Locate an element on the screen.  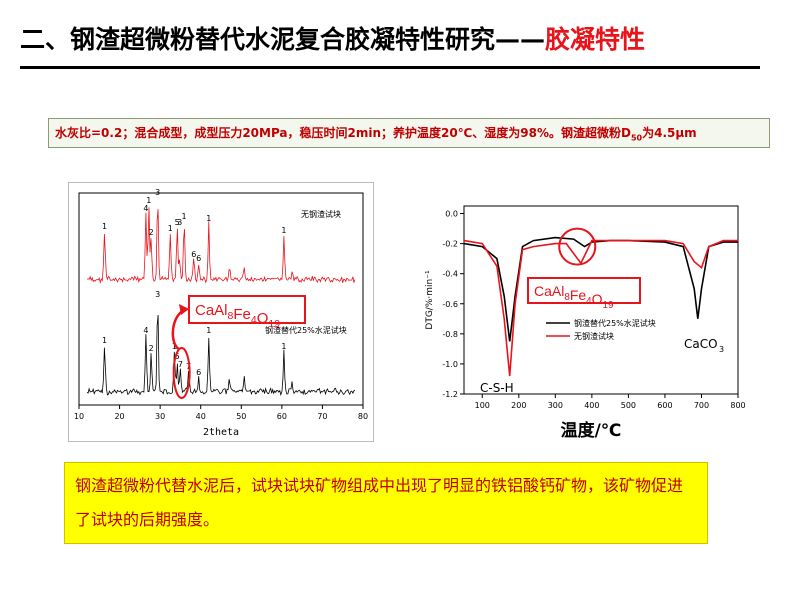
xrd-legend-slag25: 钢渣替代25%水泥试块 is located at coordinates (306, 330).